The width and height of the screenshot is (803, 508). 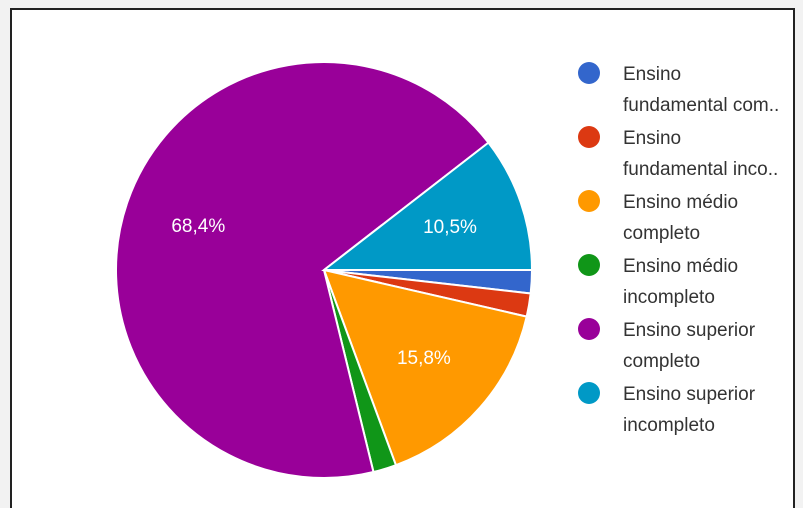 I want to click on legend-item: Ensino superior completo, so click(x=690, y=349).